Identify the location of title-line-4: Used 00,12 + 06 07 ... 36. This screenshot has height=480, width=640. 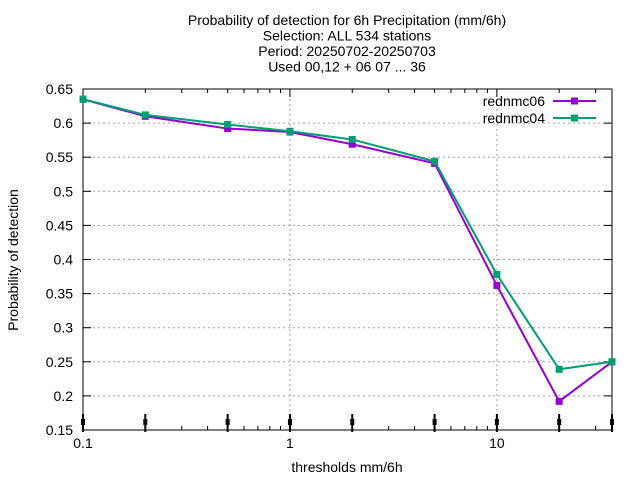
(347, 67).